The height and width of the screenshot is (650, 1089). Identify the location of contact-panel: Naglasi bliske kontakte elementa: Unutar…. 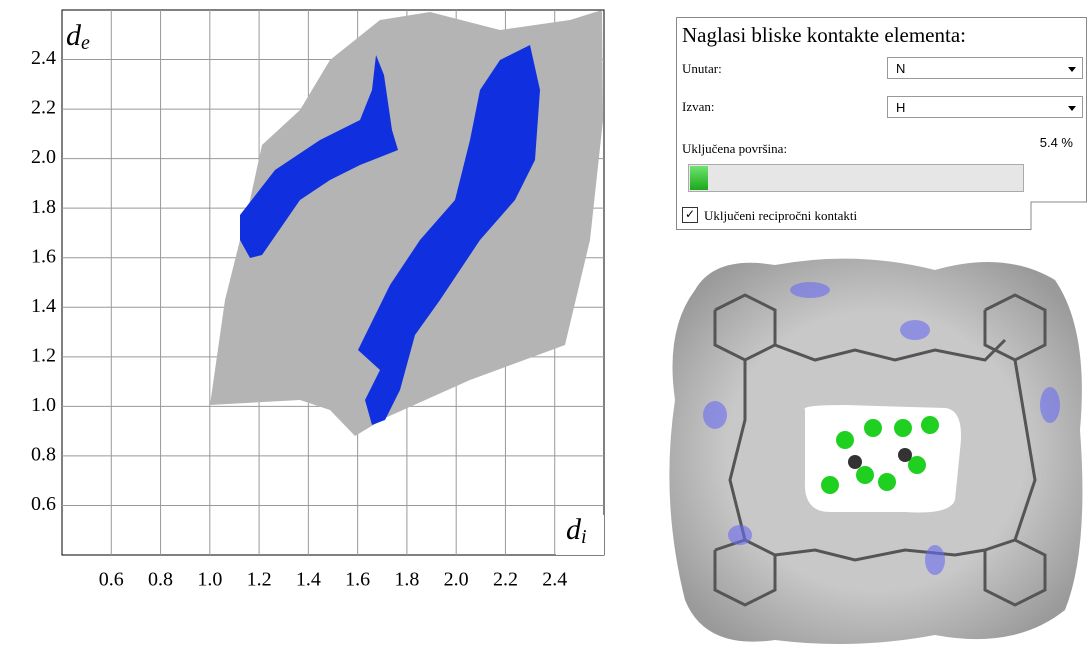
(881, 123).